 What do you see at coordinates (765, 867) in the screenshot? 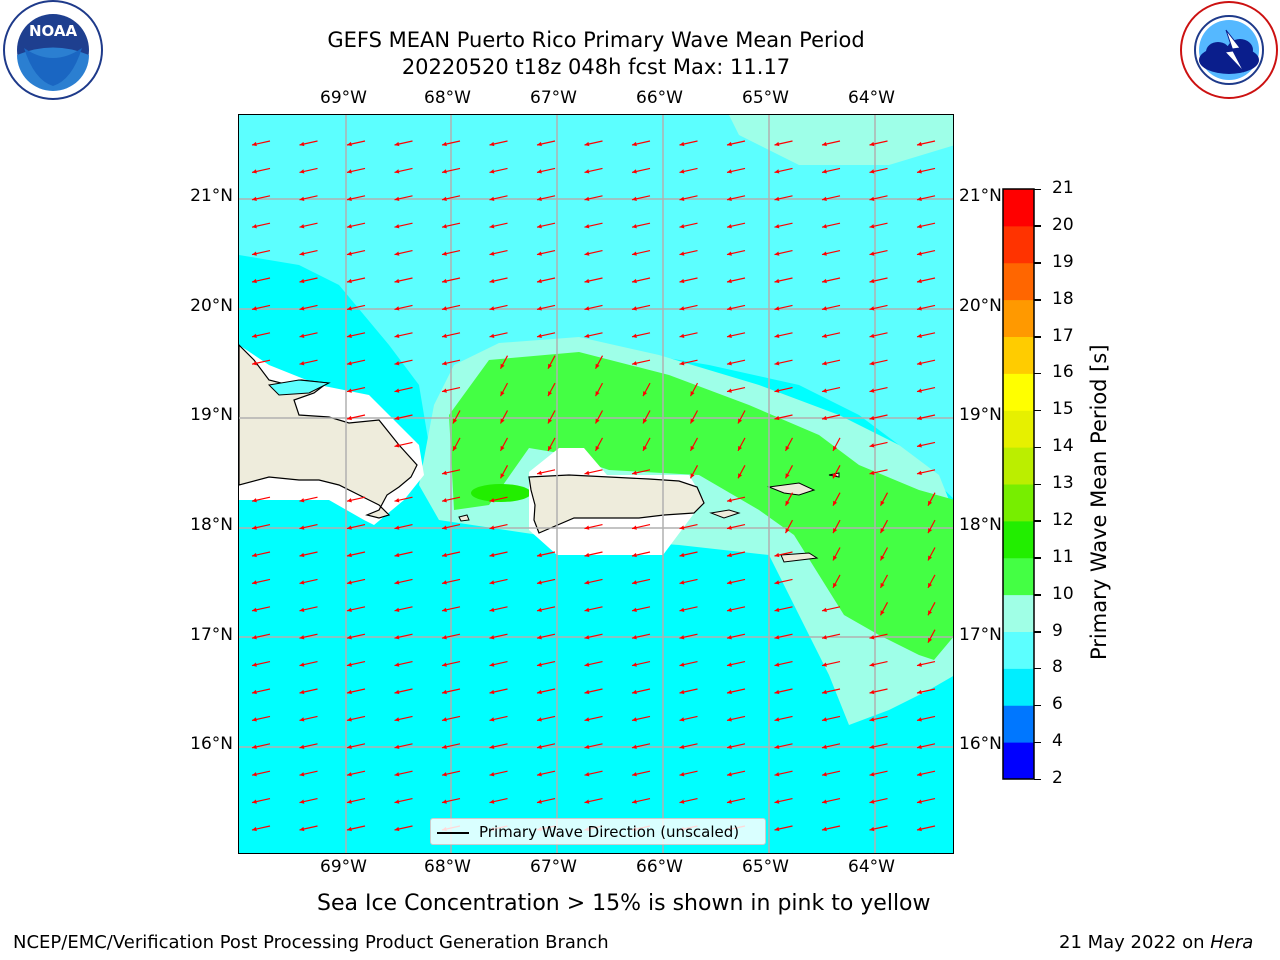
I see `lon-label-bottom: 65°W` at bounding box center [765, 867].